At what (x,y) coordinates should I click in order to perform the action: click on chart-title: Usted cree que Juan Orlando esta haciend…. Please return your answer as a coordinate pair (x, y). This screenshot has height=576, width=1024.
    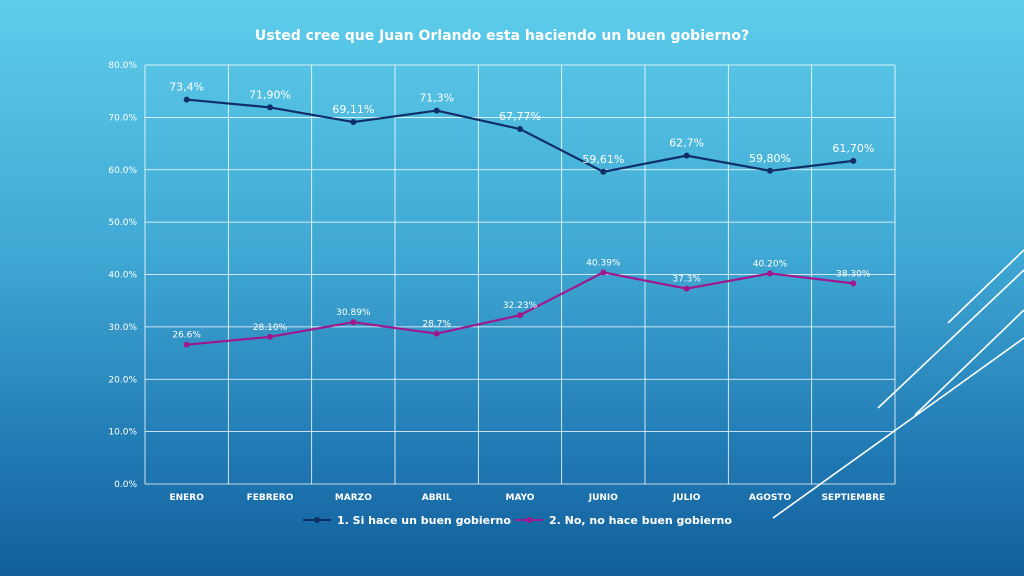
    Looking at the image, I should click on (502, 36).